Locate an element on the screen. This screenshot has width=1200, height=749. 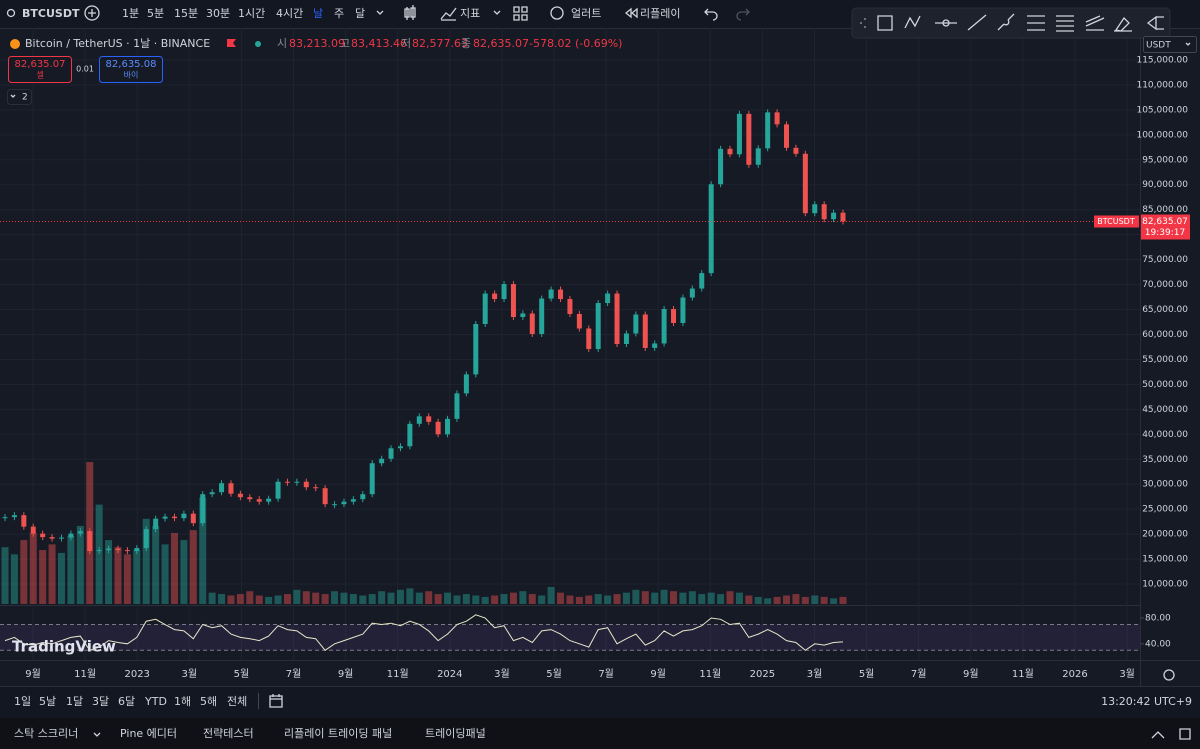
maximize-button is located at coordinates (1185, 734).